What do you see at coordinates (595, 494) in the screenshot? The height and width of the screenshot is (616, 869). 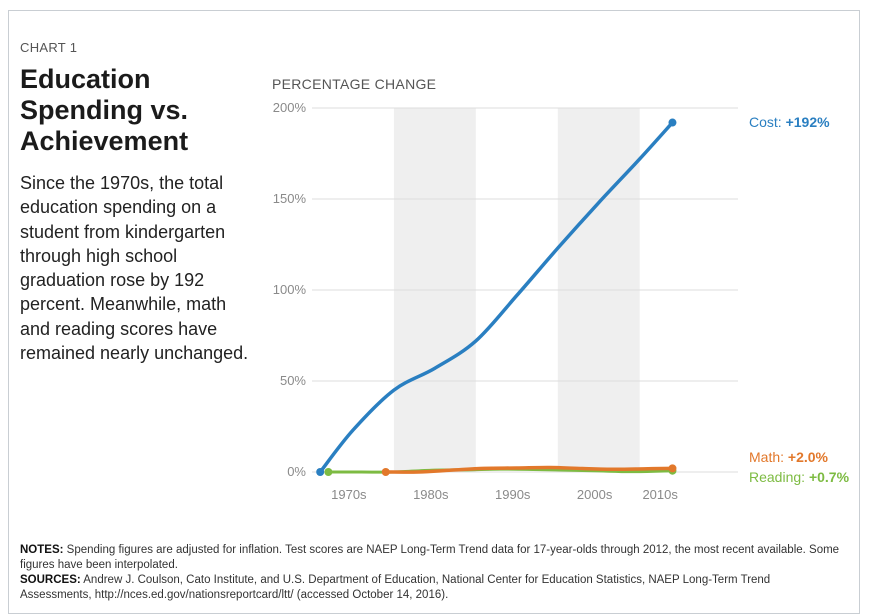 I see `x-tick-label: 2000s` at bounding box center [595, 494].